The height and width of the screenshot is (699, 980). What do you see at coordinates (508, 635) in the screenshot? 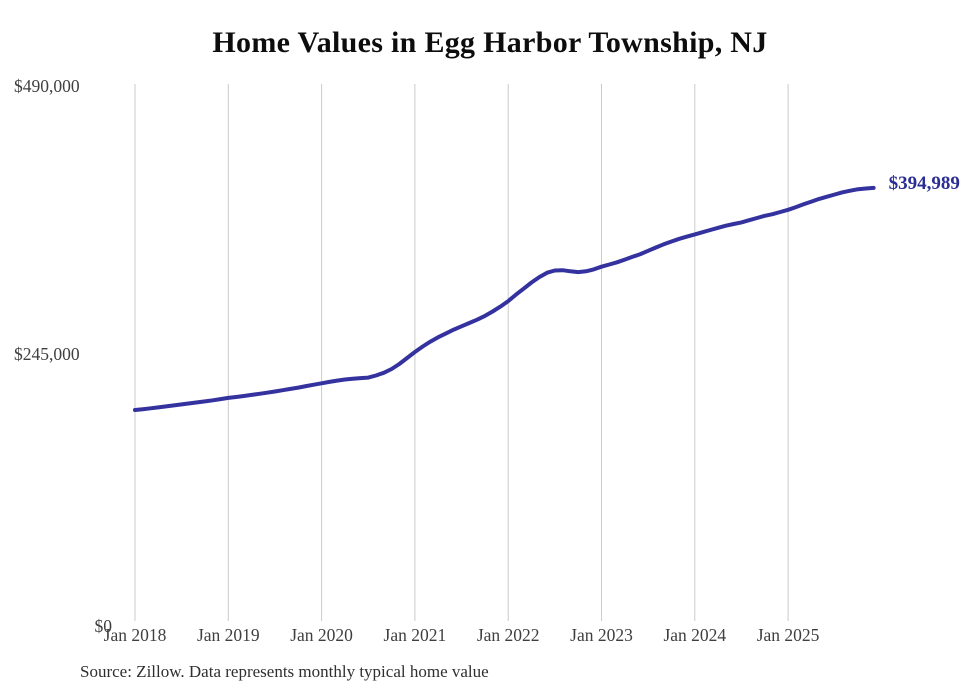
I see `x-axis-tick-label: Jan 2022` at bounding box center [508, 635].